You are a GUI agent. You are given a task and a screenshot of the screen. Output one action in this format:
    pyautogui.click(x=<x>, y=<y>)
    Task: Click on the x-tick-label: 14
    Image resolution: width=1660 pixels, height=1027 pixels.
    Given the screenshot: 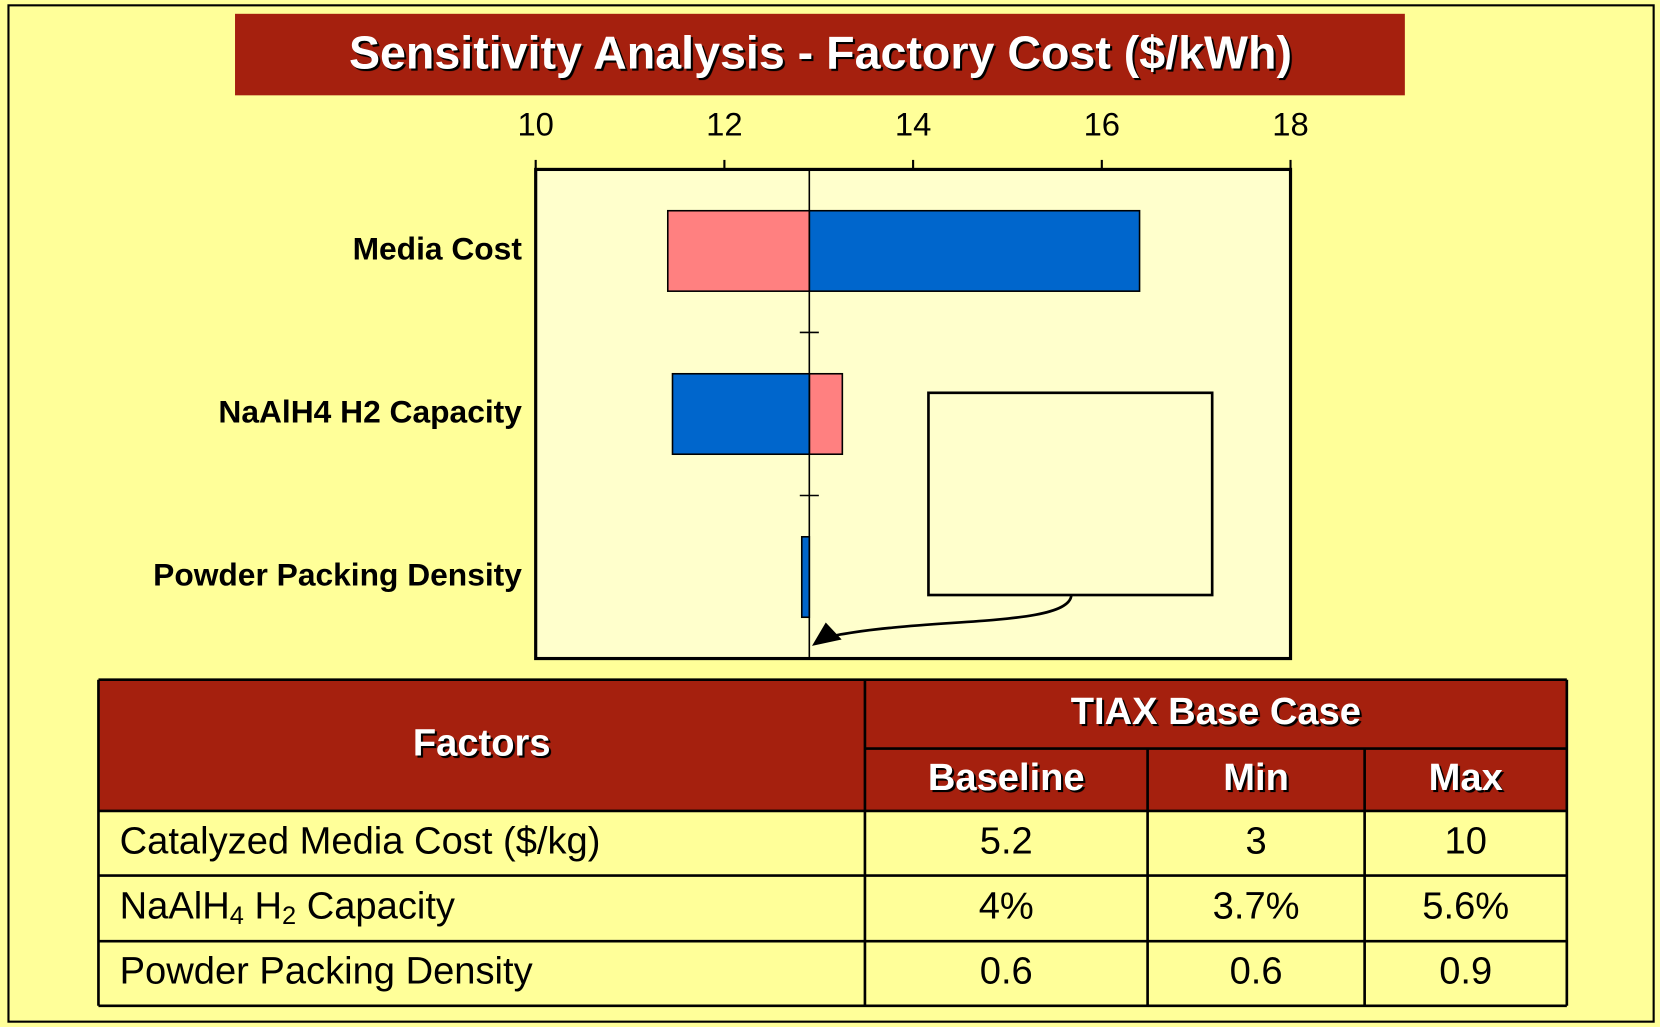 What is the action you would take?
    pyautogui.click(x=913, y=124)
    